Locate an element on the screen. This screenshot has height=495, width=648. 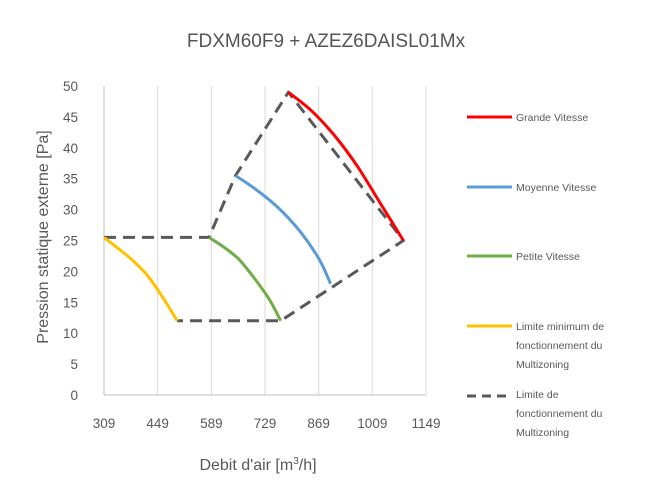
legend-label-limite-minimum-2: fonctionnement du is located at coordinates (559, 346).